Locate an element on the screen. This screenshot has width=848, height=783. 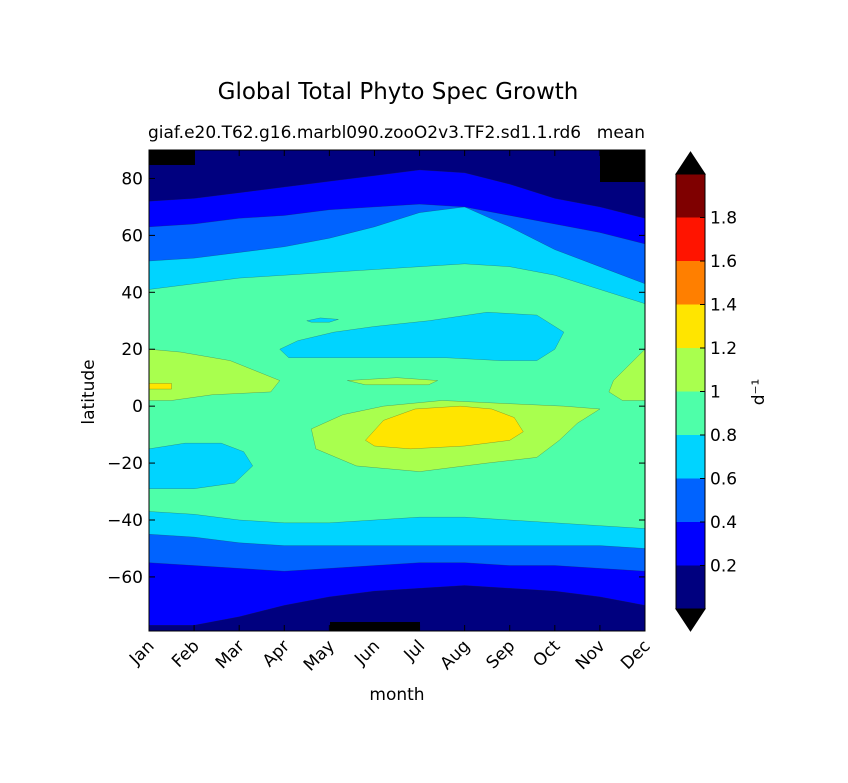
contour-patch-0.6-0.8-s-subtropics is located at coordinates (201, 465).